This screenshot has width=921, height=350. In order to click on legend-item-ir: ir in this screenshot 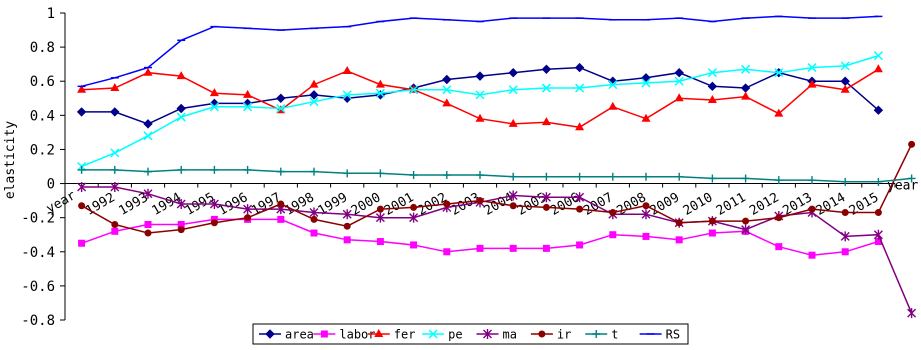, I will do `click(550, 335)`.